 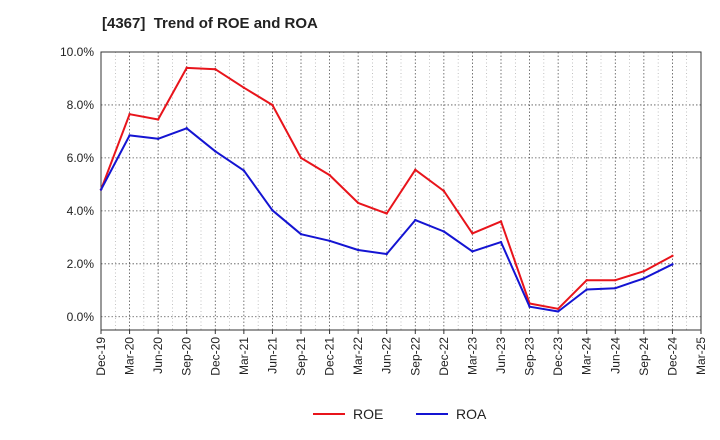 I want to click on x-tick-label: Dec-19, so click(x=101, y=356).